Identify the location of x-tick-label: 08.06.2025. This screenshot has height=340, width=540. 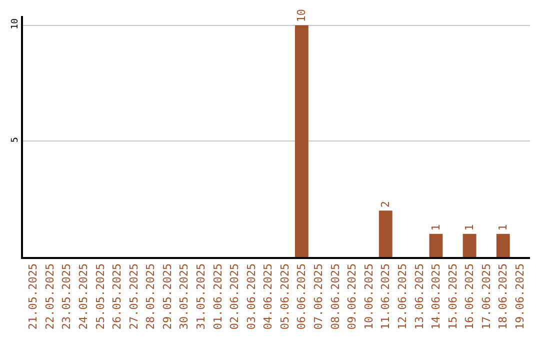
(335, 296).